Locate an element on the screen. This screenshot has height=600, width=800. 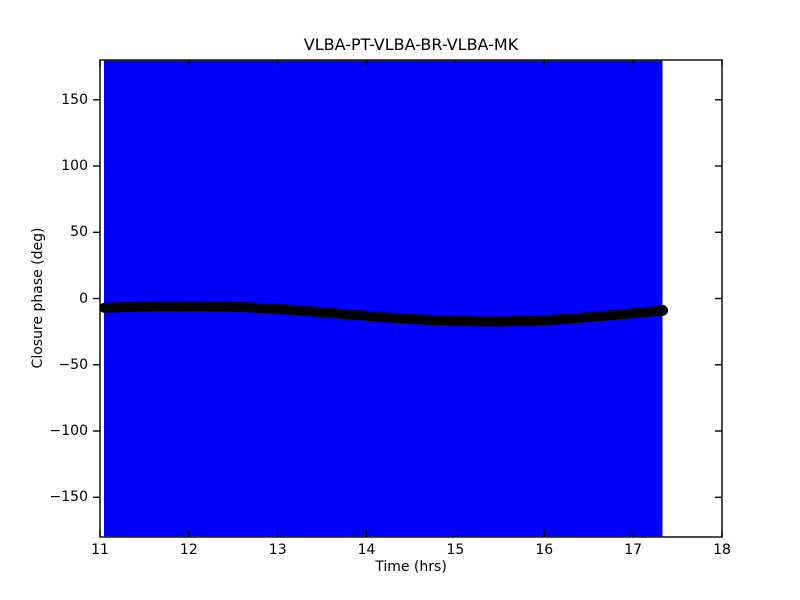
x-tick-label: 13 is located at coordinates (277, 550).